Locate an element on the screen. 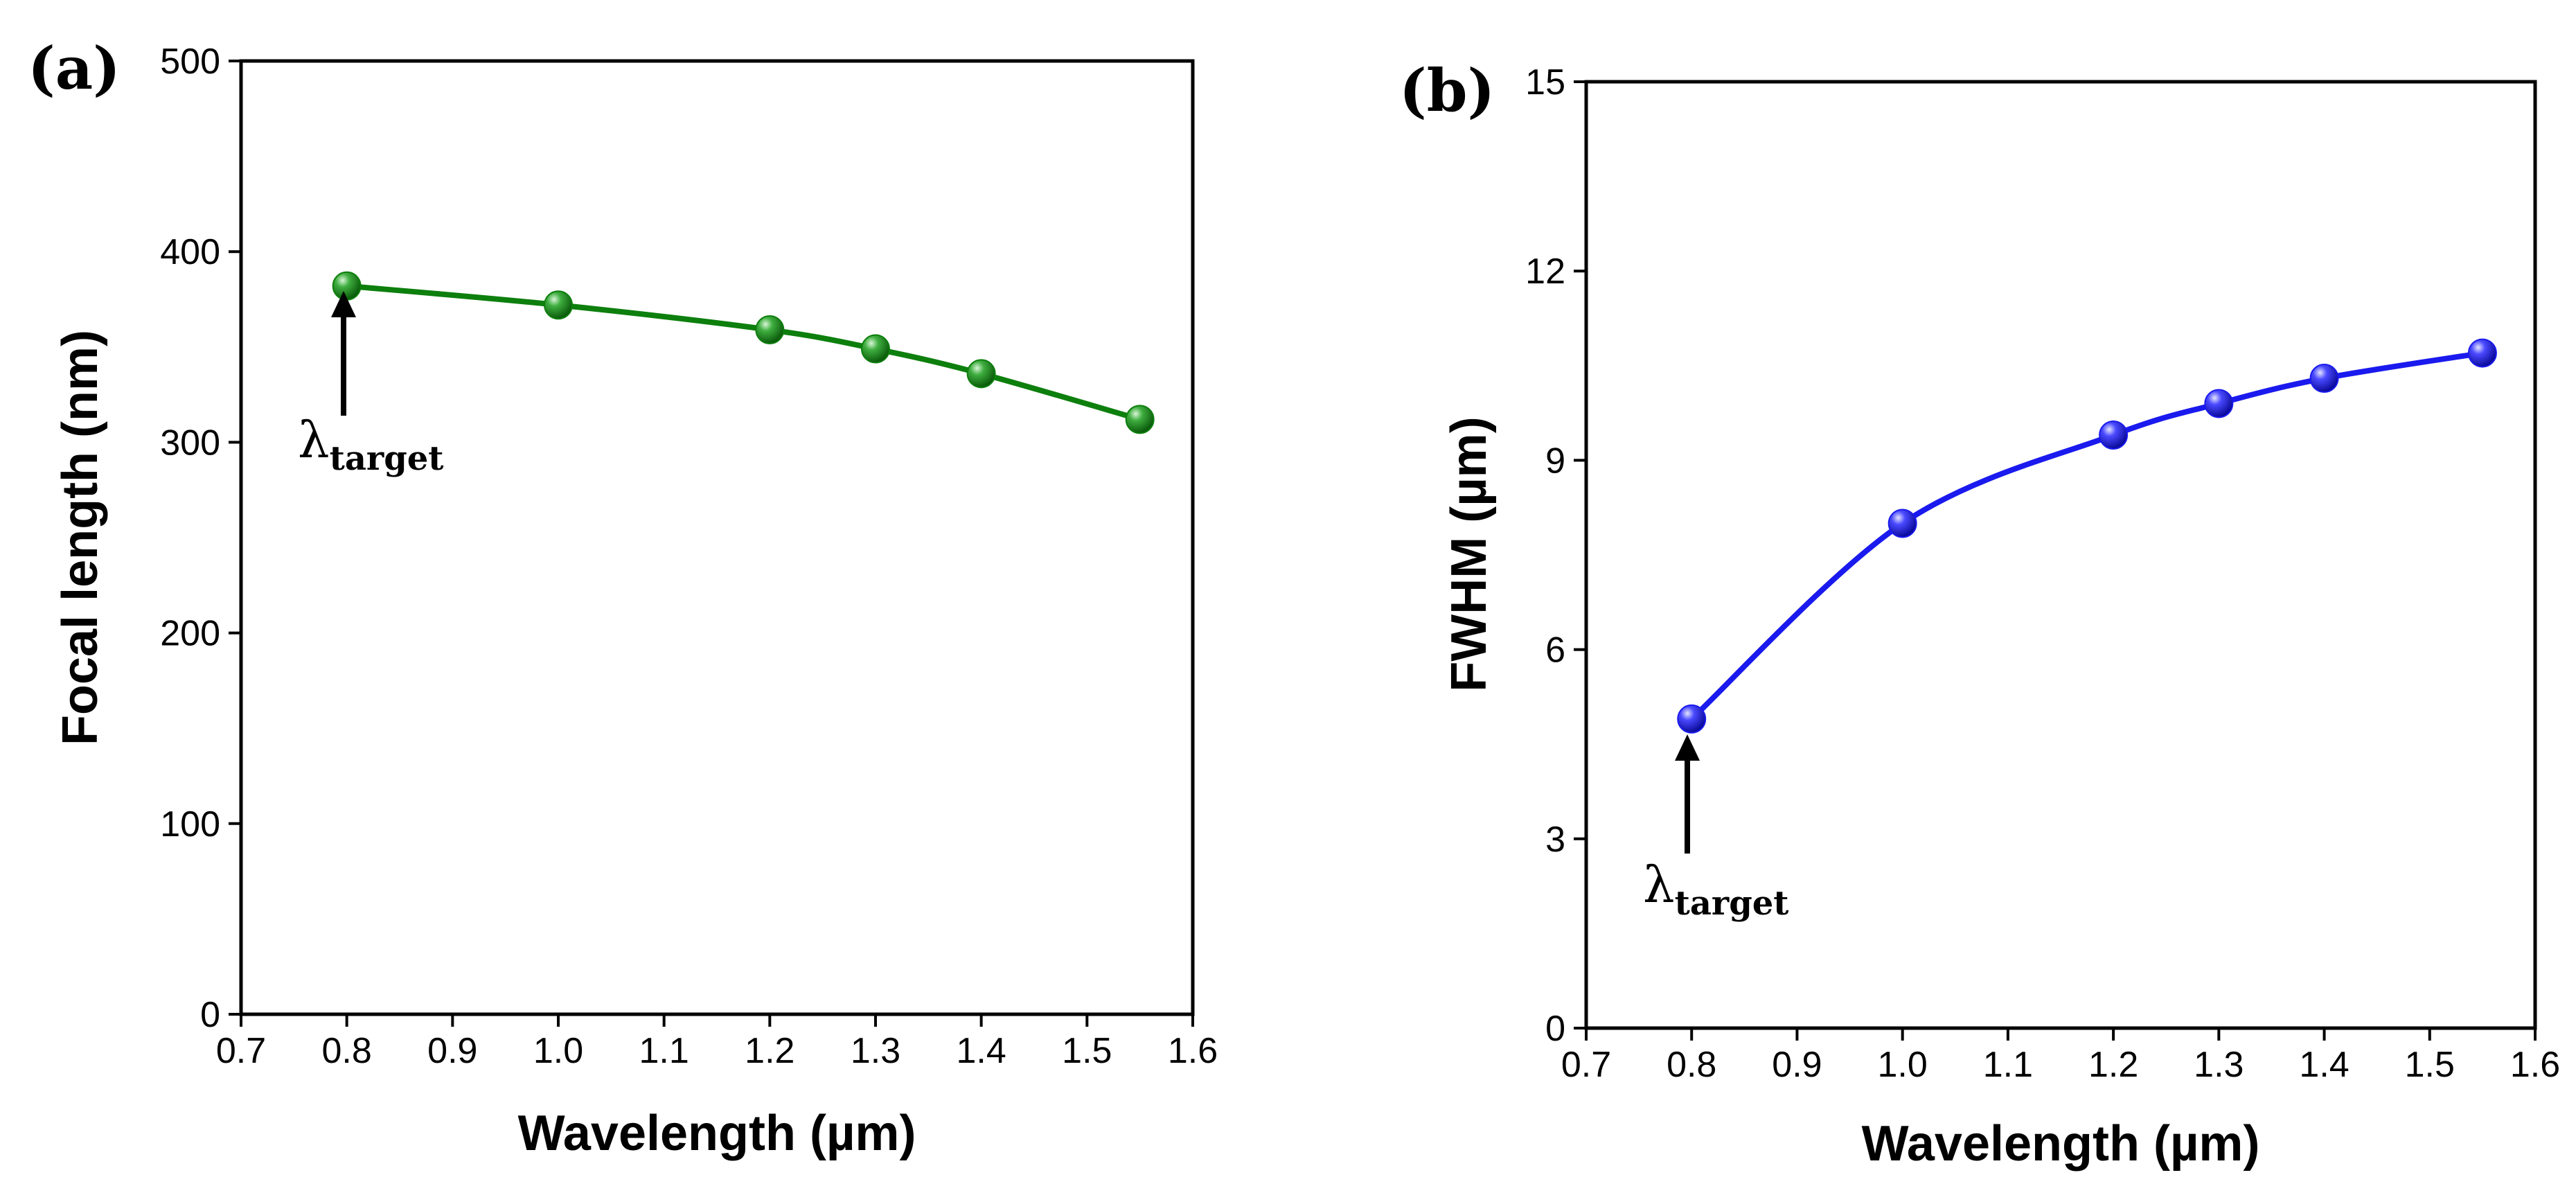  panel-b-x-tick-label: 1.2 is located at coordinates (2113, 1065).